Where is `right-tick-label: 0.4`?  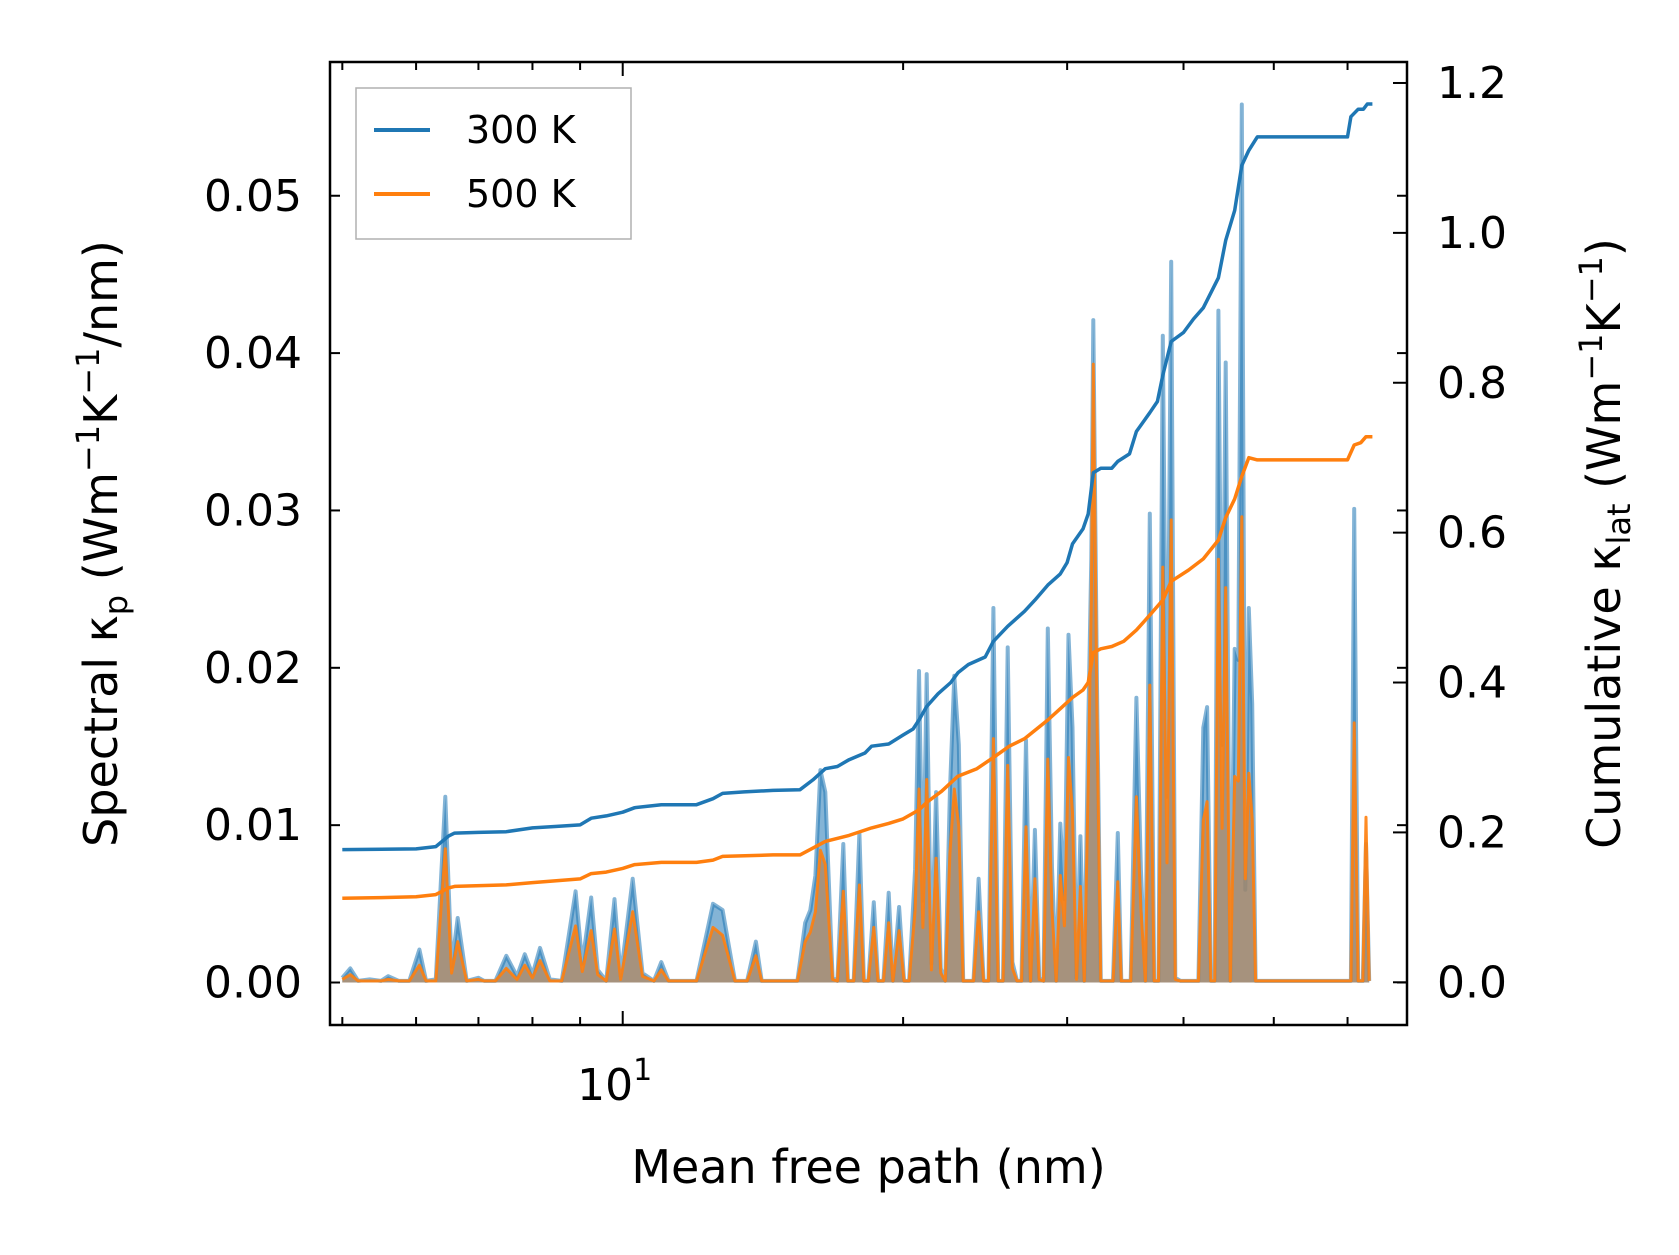 right-tick-label: 0.4 is located at coordinates (1472, 683).